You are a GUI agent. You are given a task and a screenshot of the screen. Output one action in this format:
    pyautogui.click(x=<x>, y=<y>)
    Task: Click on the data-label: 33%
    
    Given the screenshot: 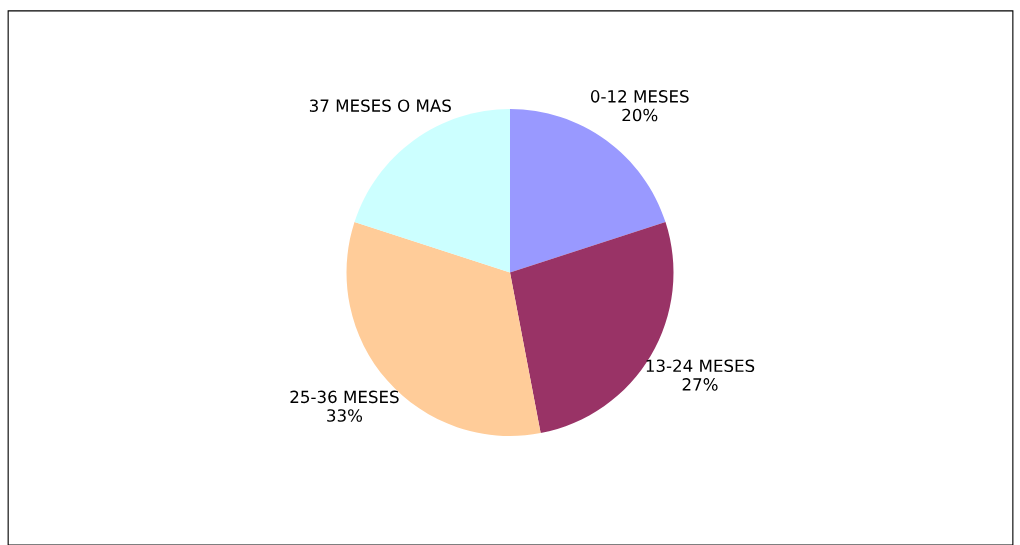 What is the action you would take?
    pyautogui.click(x=345, y=415)
    